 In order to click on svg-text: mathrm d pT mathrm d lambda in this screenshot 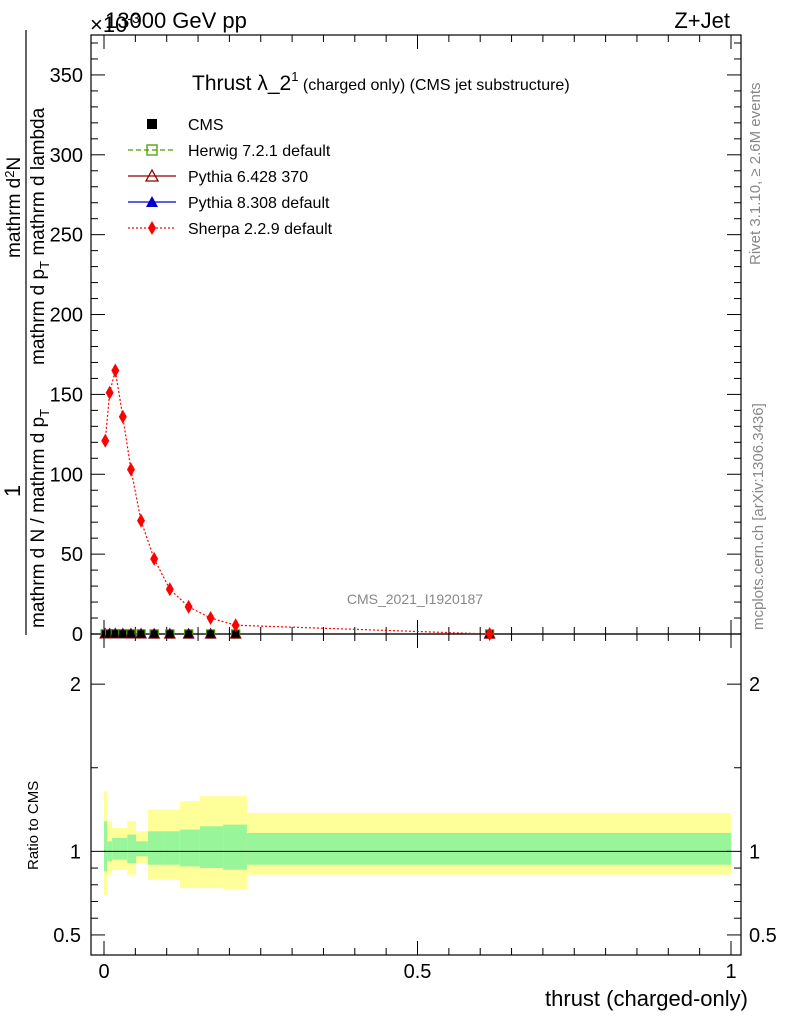, I will do `click(40, 236)`.